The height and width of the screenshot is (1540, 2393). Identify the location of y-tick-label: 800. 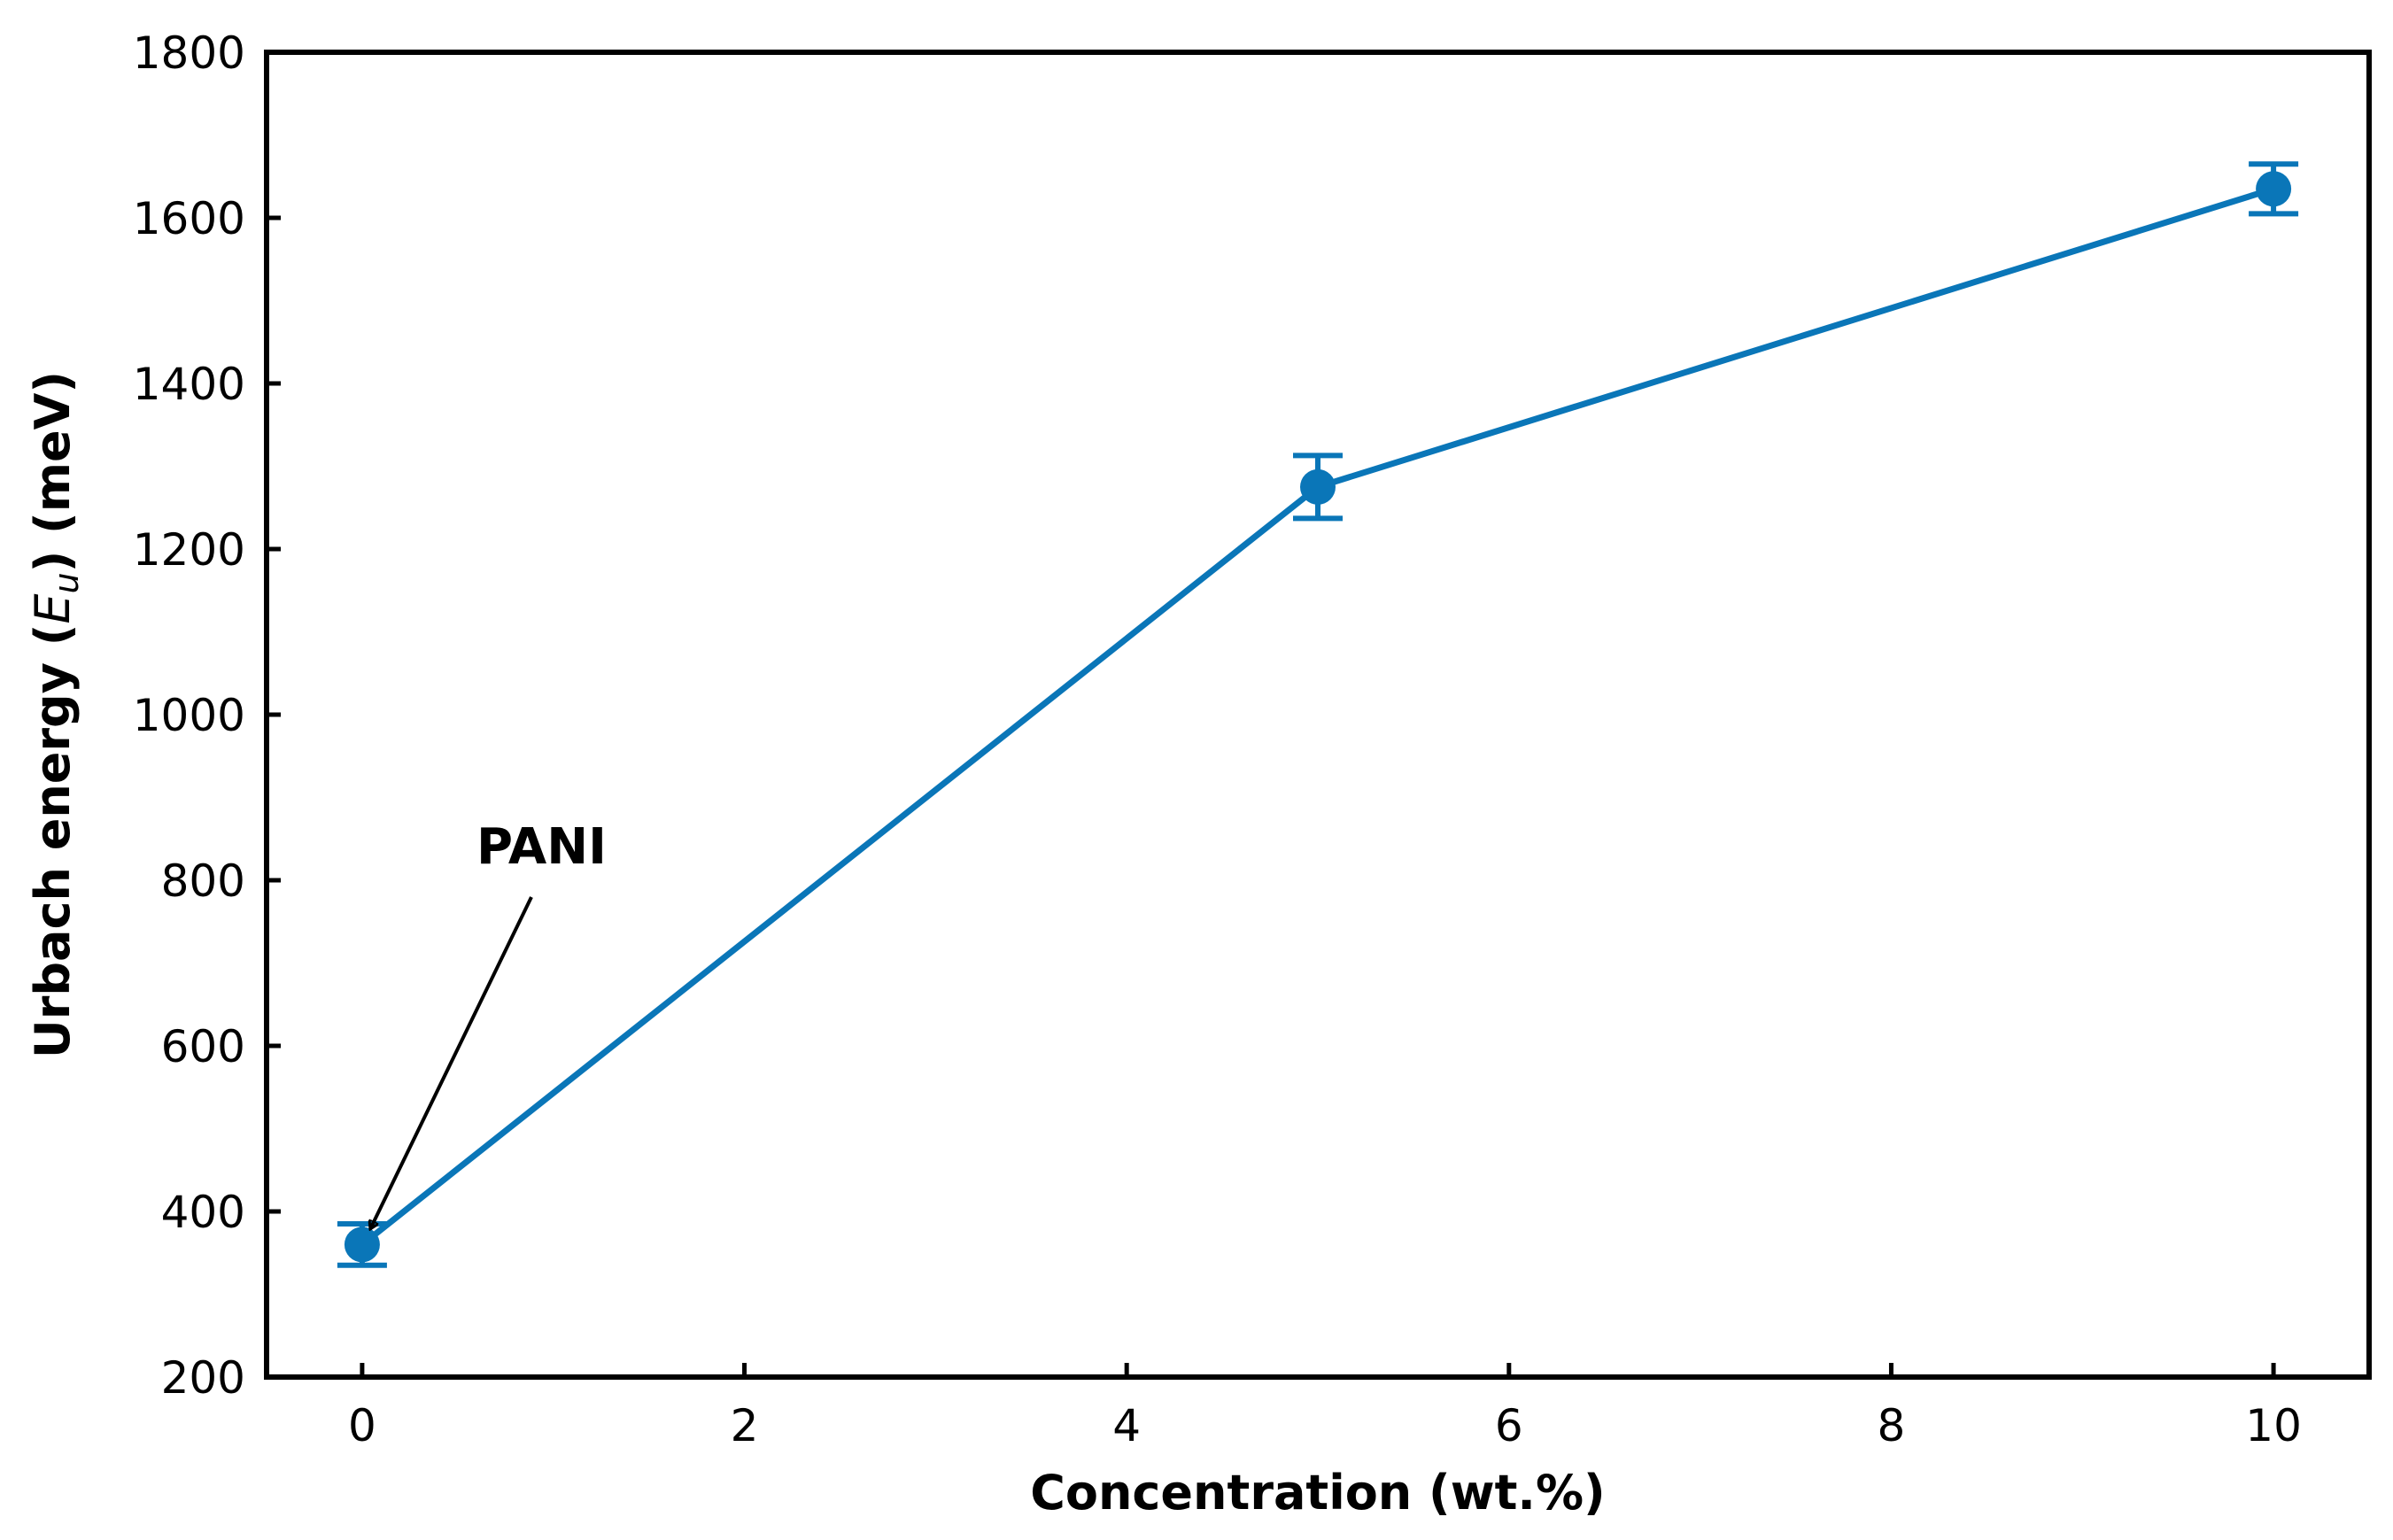
(203, 881).